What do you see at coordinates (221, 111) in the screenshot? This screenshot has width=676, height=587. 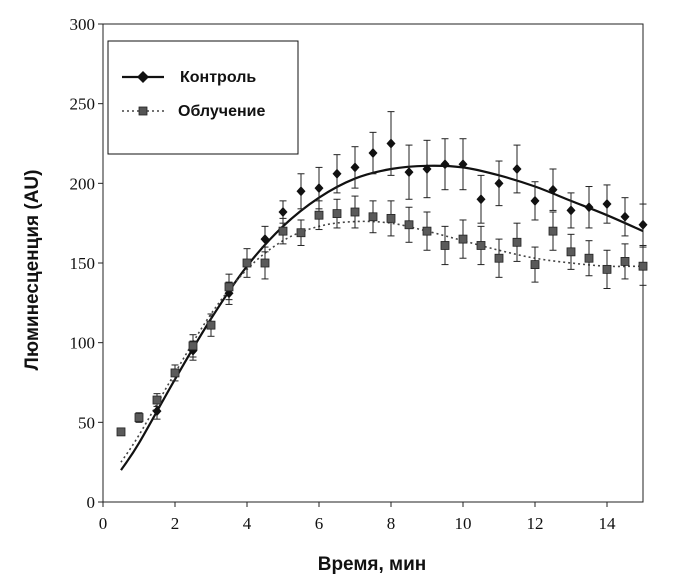 I see `legend-label-irradiation: Облучение` at bounding box center [221, 111].